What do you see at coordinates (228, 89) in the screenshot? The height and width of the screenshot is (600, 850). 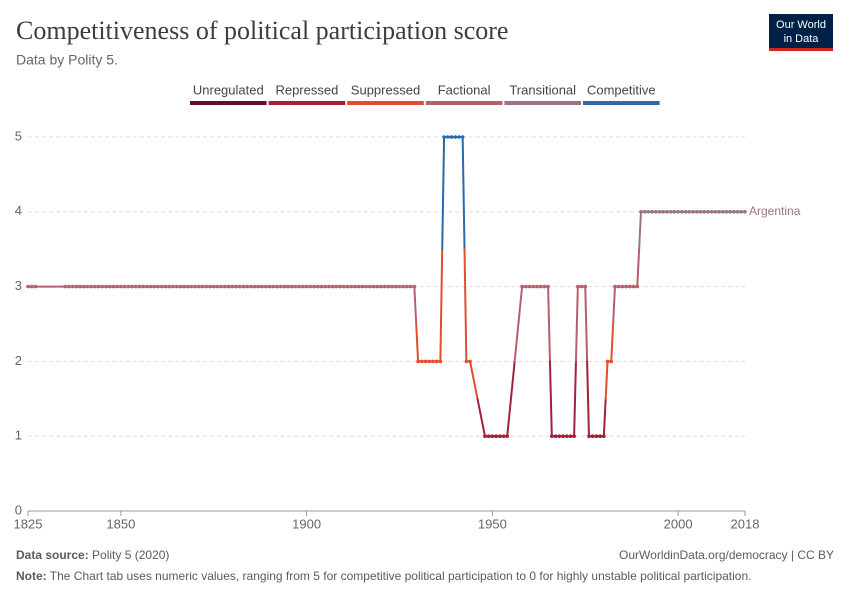 I see `legend-label: Unregulated` at bounding box center [228, 89].